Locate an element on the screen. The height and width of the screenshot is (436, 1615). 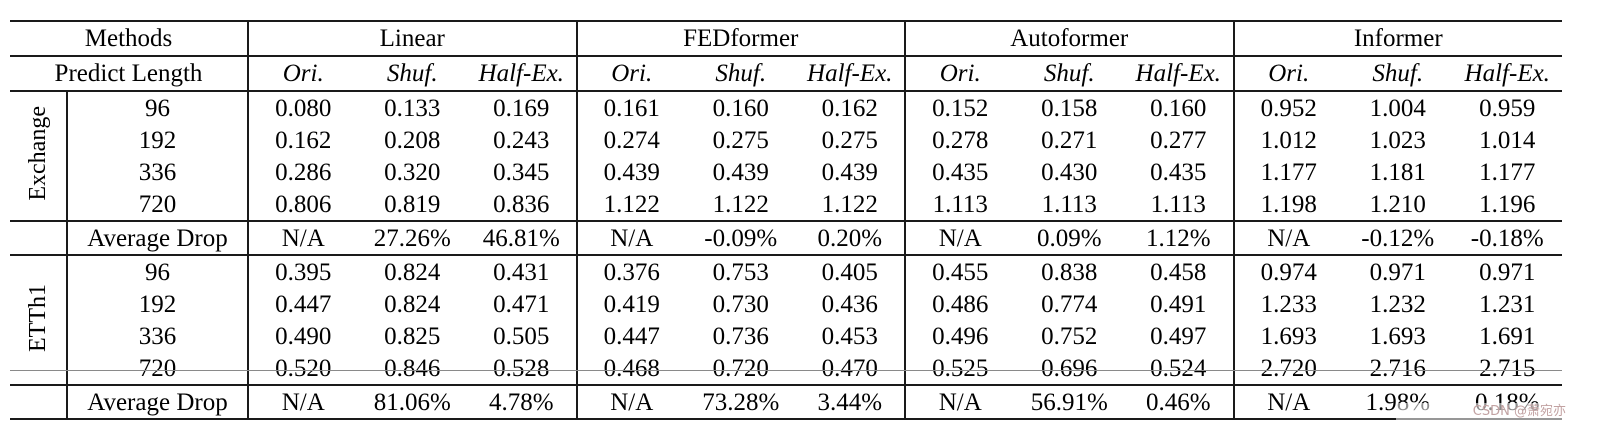
metric-value: 0.431 is located at coordinates (522, 271).